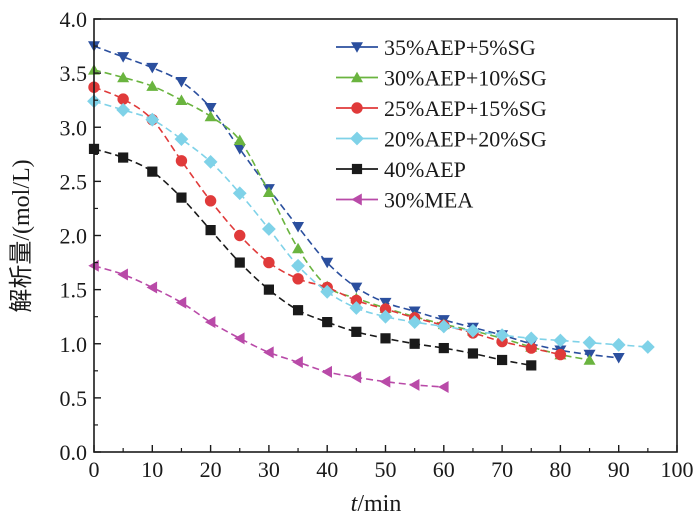 This screenshot has width=700, height=523. Describe the element at coordinates (677, 469) in the screenshot. I see `x-tick-label: 100` at that location.